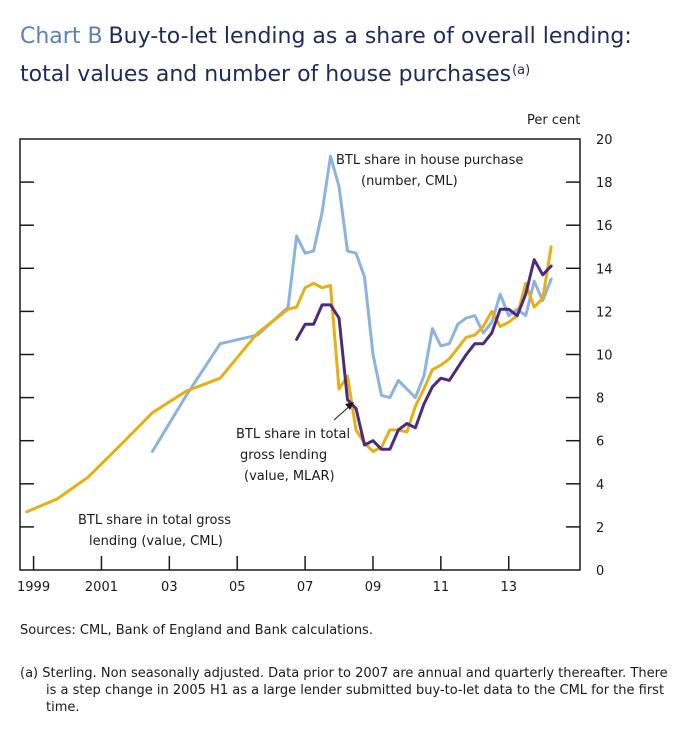  Describe the element at coordinates (604, 140) in the screenshot. I see `y-tick-label: 20` at that location.